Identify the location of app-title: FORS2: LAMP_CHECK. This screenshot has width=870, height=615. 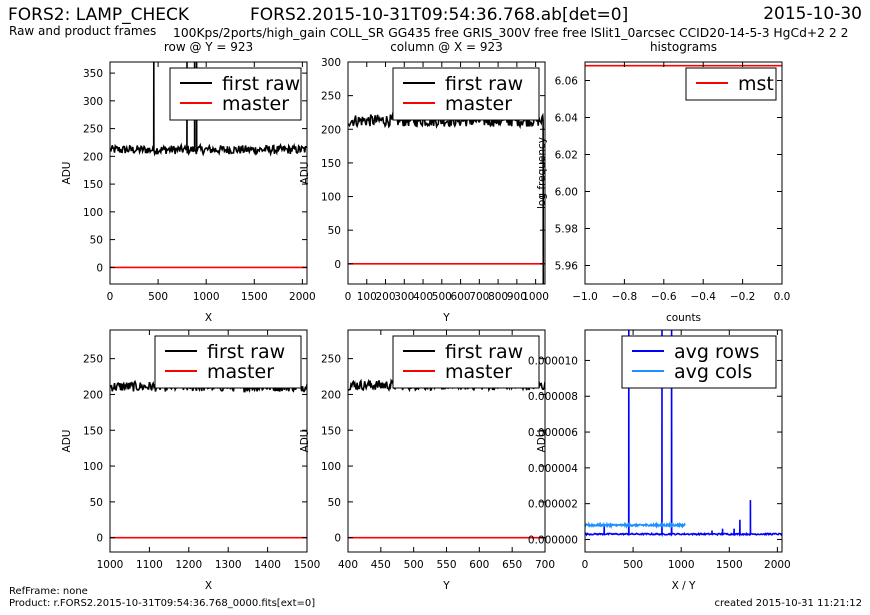
(99, 15).